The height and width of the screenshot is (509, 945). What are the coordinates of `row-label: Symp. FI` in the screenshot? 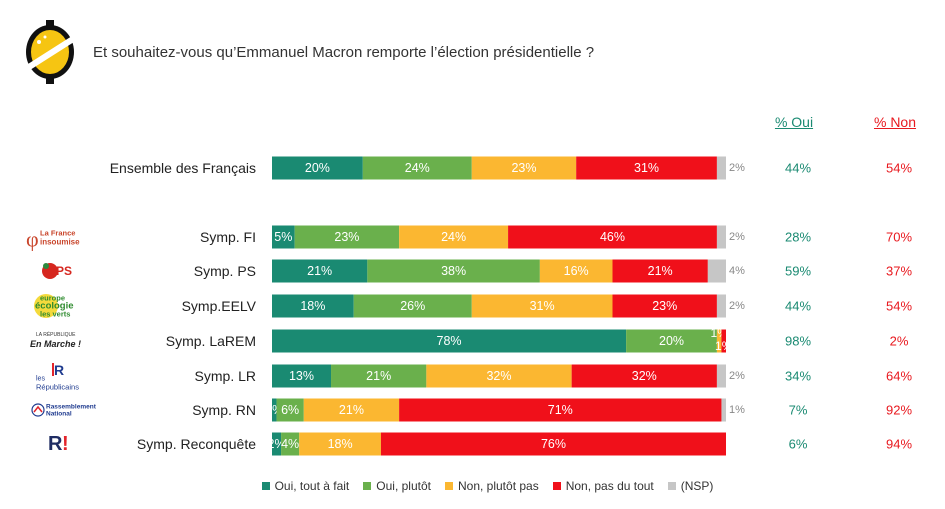 It's located at (228, 237).